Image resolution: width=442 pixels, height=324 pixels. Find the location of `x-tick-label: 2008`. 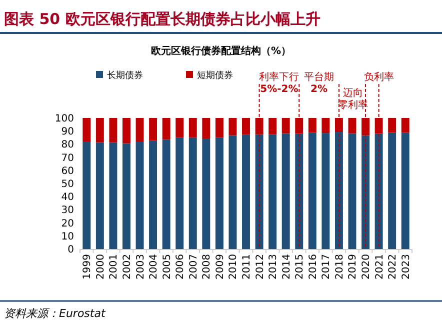

x-tick-label: 2008 is located at coordinates (207, 267).